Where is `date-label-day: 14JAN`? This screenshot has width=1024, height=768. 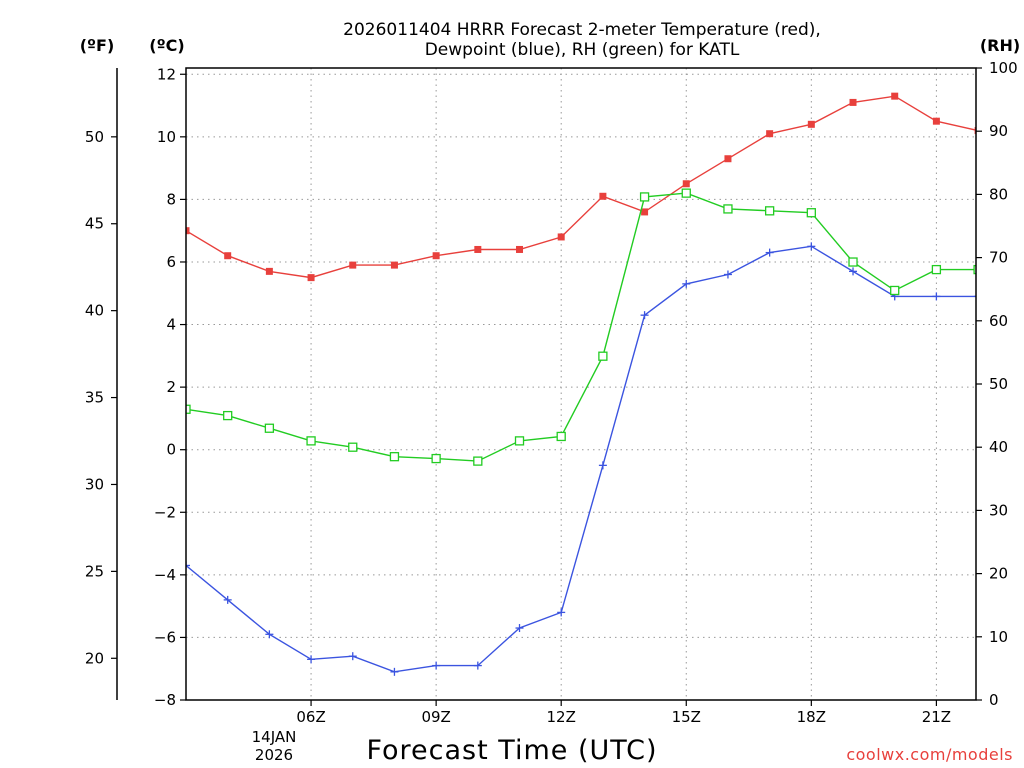
date-label-day: 14JAN is located at coordinates (274, 737).